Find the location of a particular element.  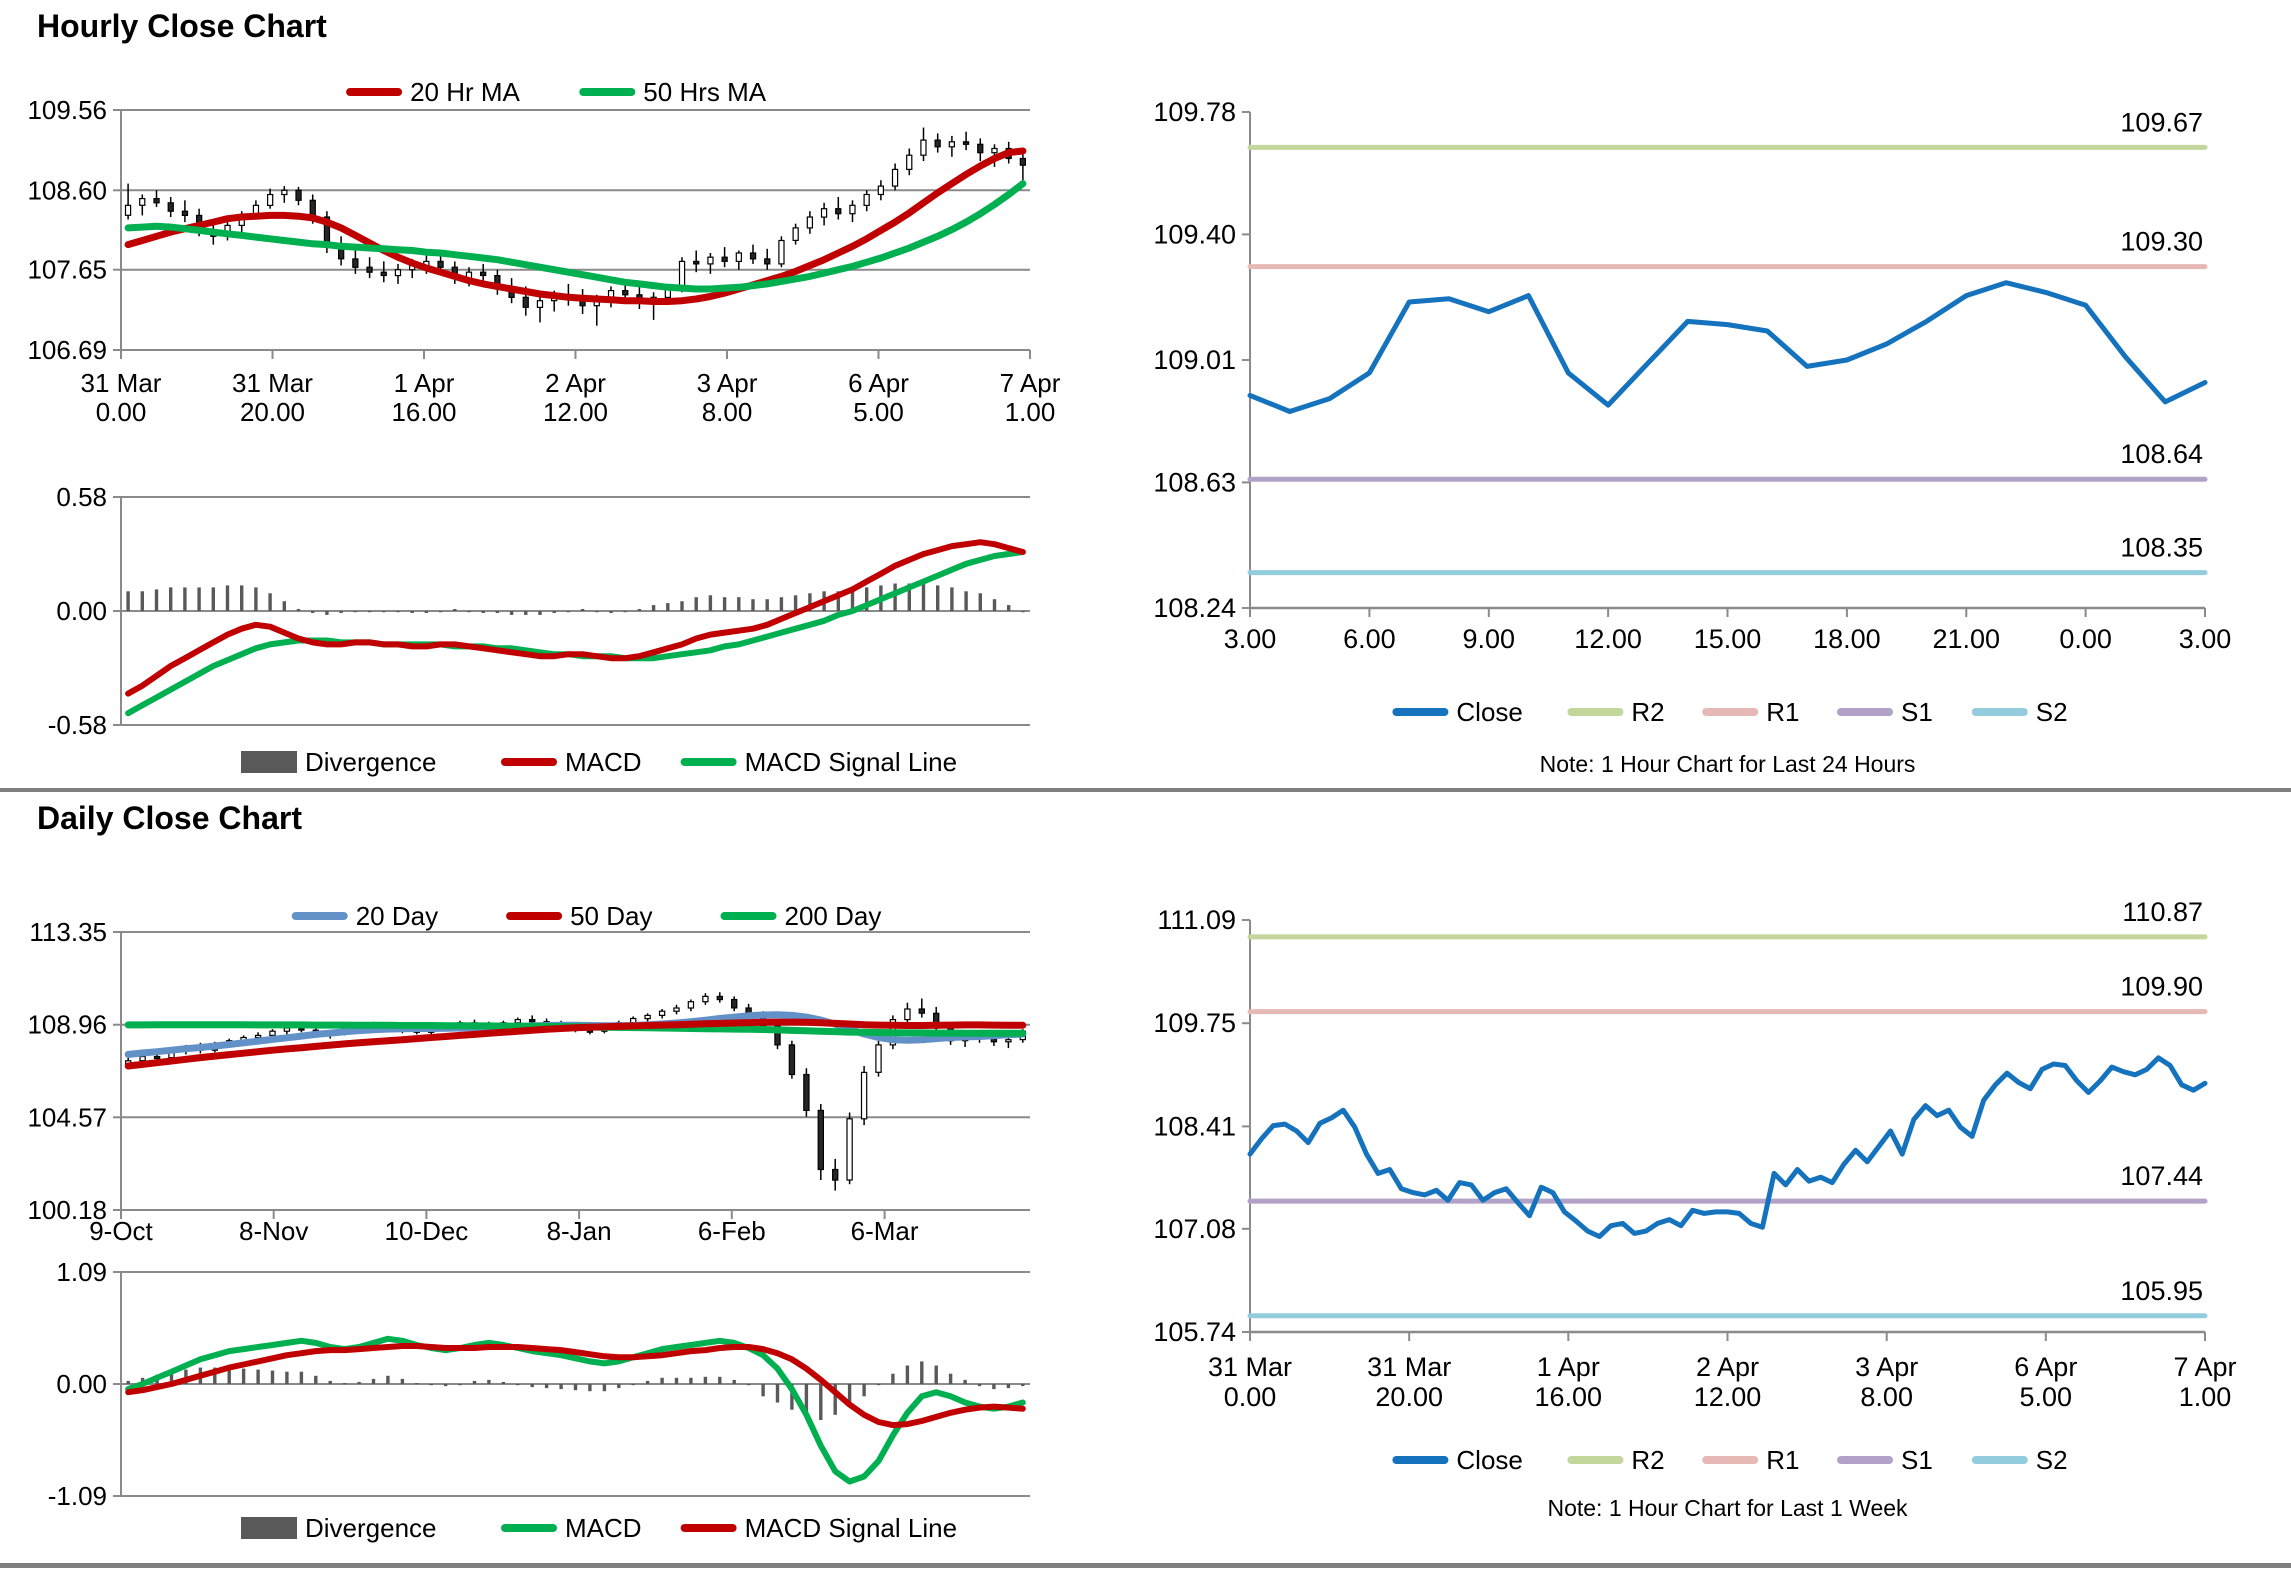

y-tick-label: 107.08 is located at coordinates (1194, 1229).